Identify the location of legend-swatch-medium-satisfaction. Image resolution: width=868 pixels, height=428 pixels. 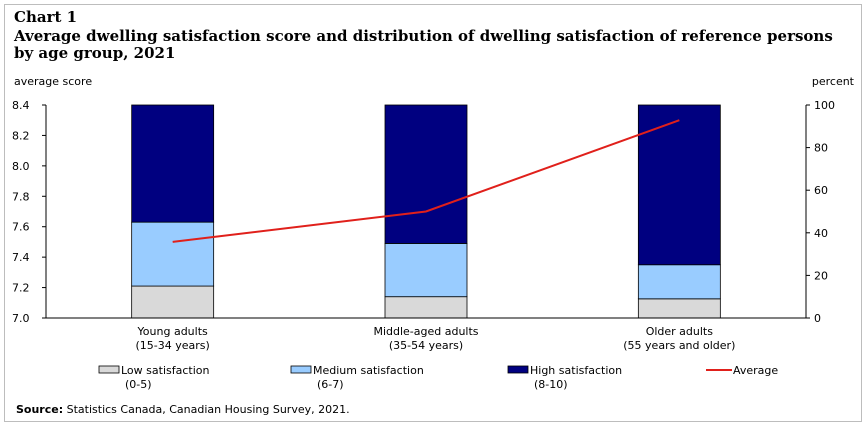
(301, 369).